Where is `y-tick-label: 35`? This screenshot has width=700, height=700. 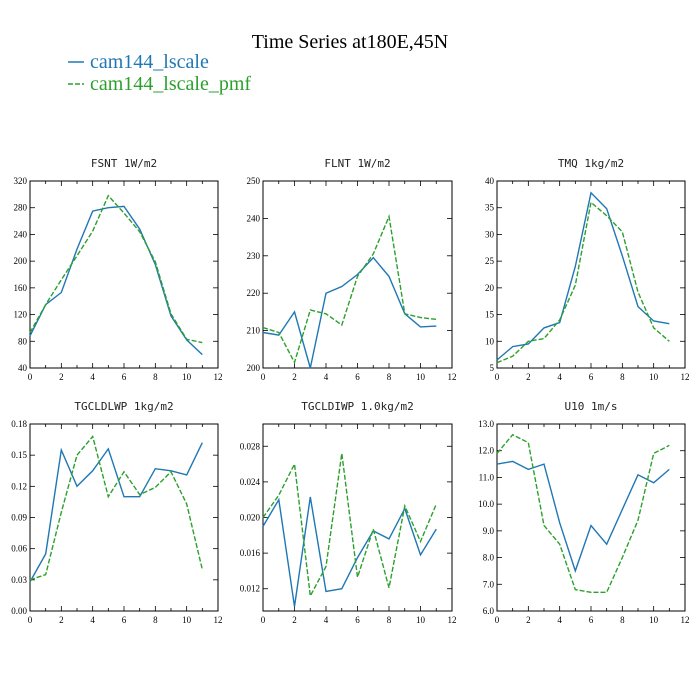 y-tick-label: 35 is located at coordinates (490, 208).